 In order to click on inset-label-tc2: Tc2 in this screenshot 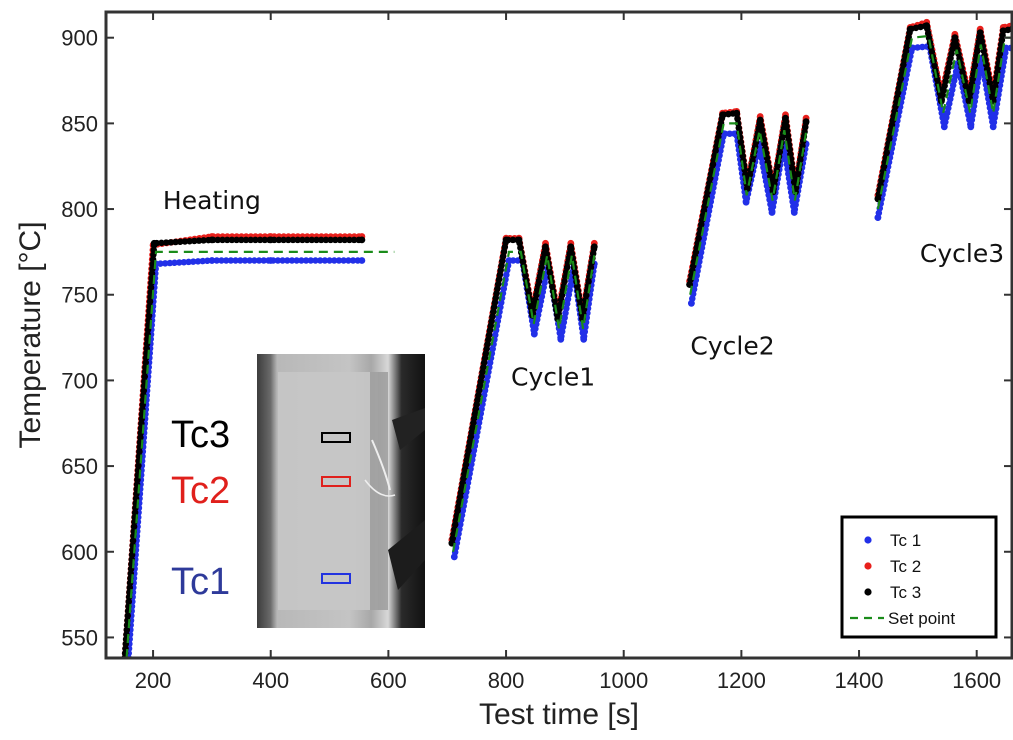, I will do `click(200, 491)`.